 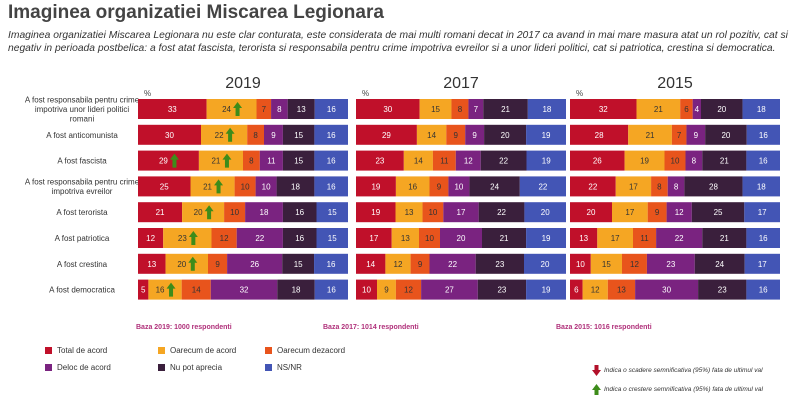 I want to click on data-label: 5, so click(x=143, y=290).